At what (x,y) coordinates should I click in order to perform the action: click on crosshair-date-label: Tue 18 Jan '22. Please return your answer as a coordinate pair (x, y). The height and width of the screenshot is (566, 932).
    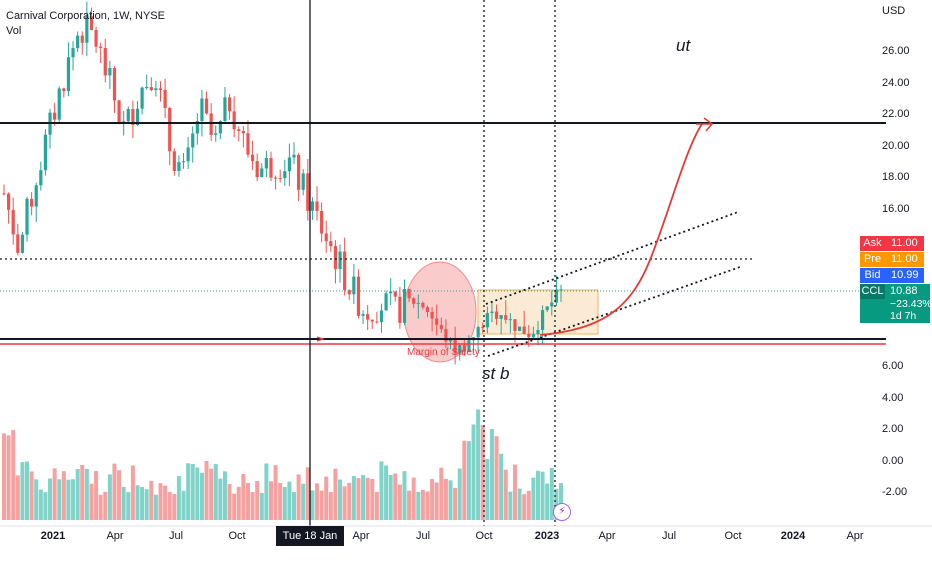
    Looking at the image, I should click on (310, 544).